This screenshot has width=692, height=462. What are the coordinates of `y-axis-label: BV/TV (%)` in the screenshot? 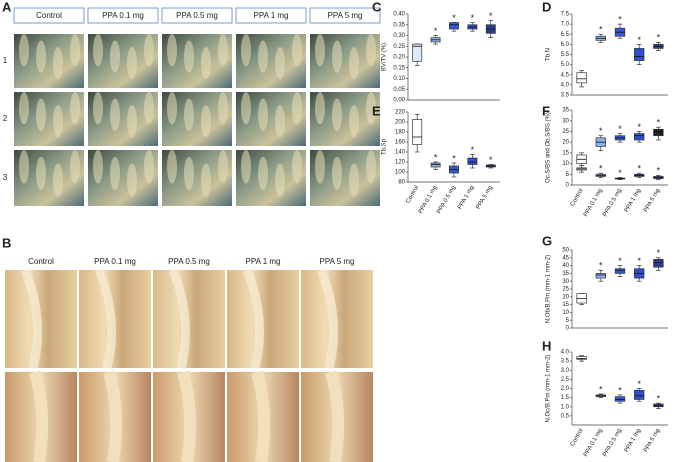 It's located at (385, 57).